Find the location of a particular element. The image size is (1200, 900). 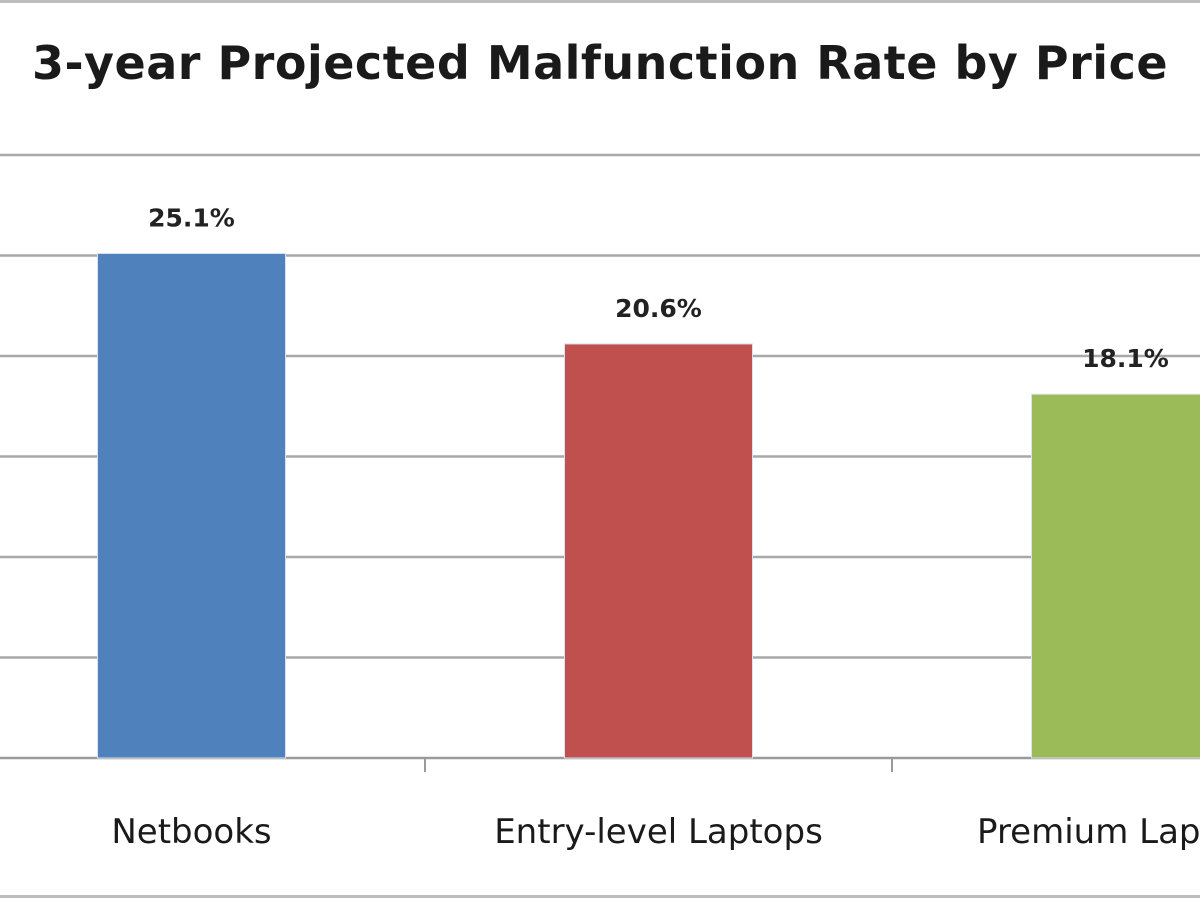

bar-entry-level-laptops is located at coordinates (658, 551).